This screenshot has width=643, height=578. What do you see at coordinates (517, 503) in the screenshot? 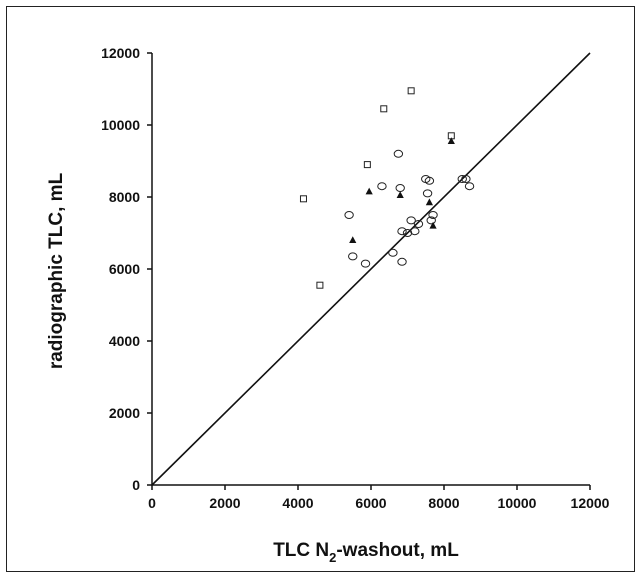
I see `x-tick-label: 10000` at bounding box center [517, 503].